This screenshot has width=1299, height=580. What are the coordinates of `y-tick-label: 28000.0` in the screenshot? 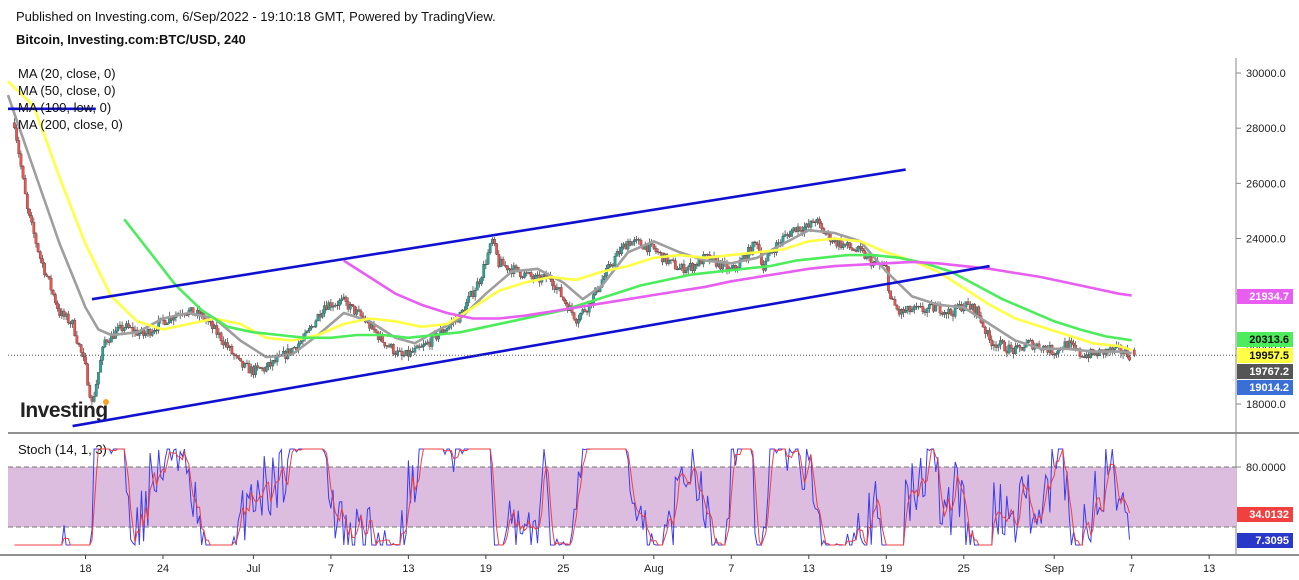 It's located at (1266, 129).